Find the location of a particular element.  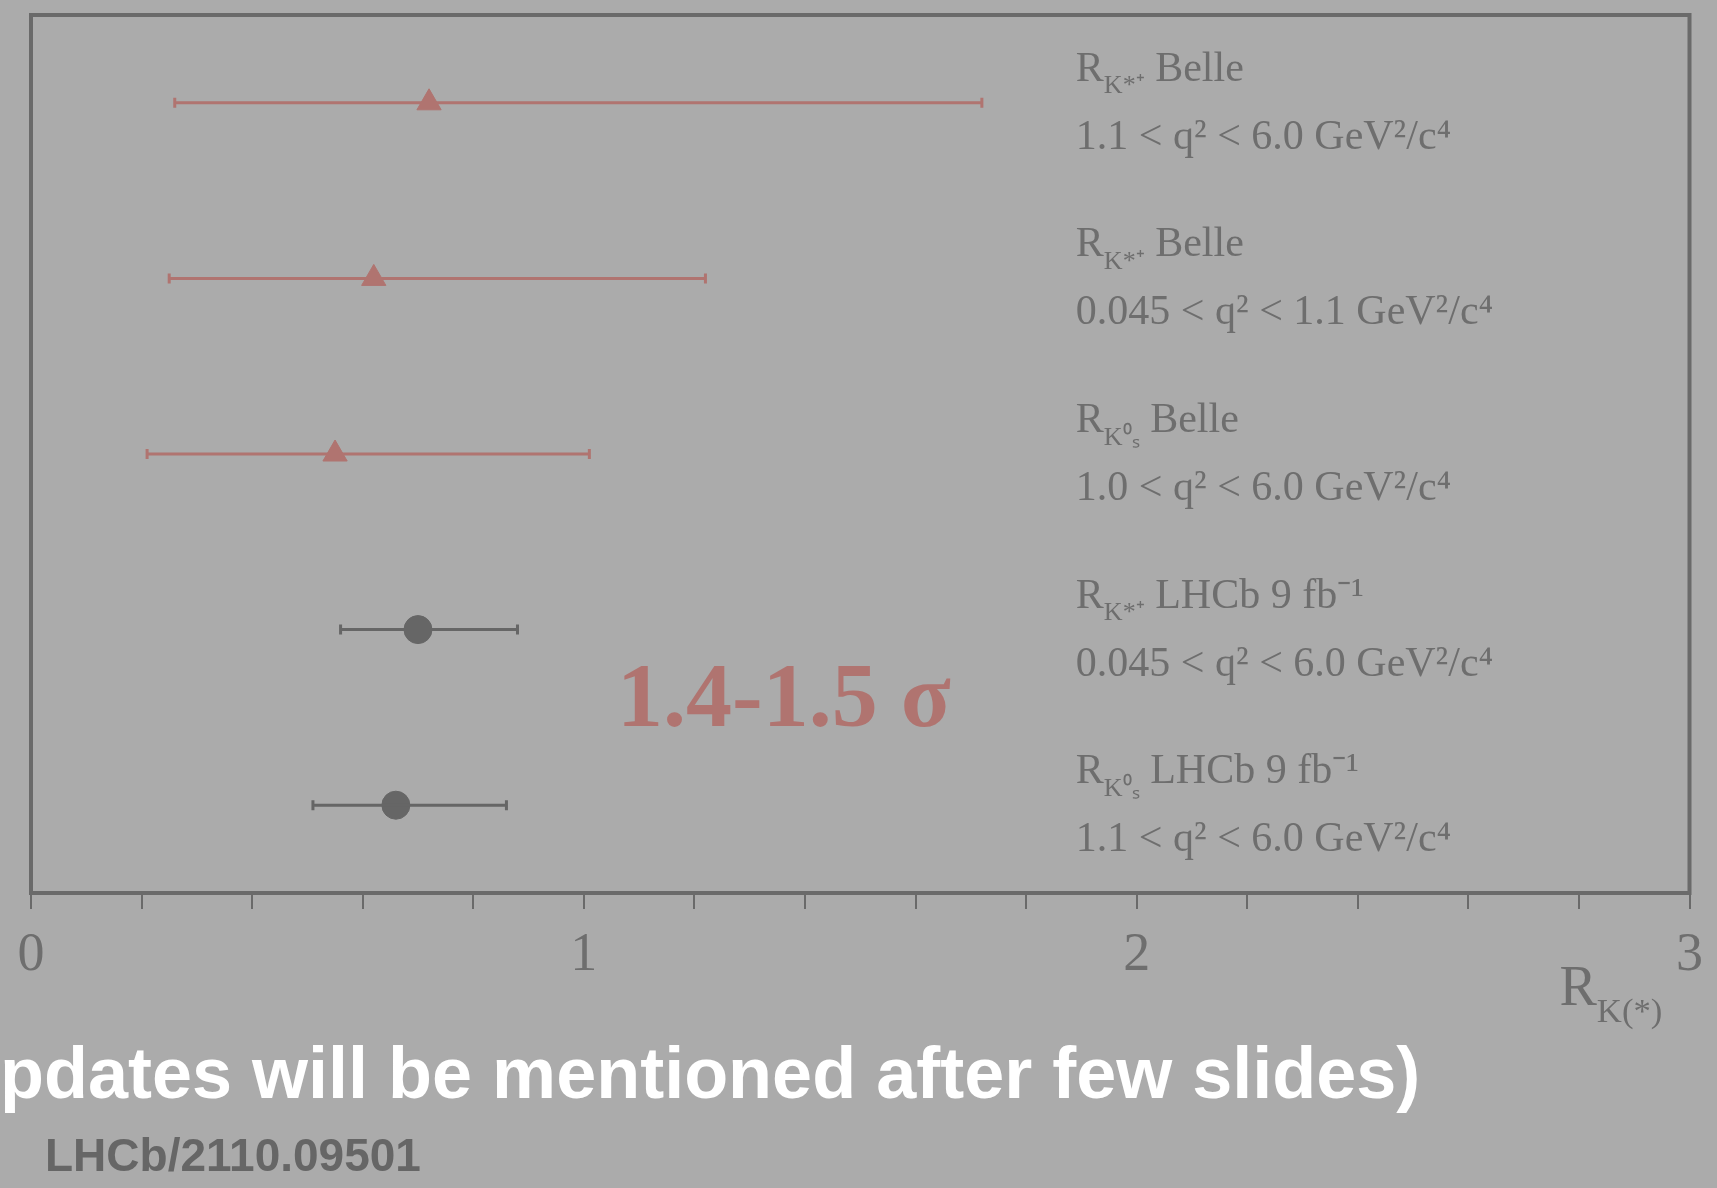

text: pdates will be mentioned after few slides) is located at coordinates (710, 1073).